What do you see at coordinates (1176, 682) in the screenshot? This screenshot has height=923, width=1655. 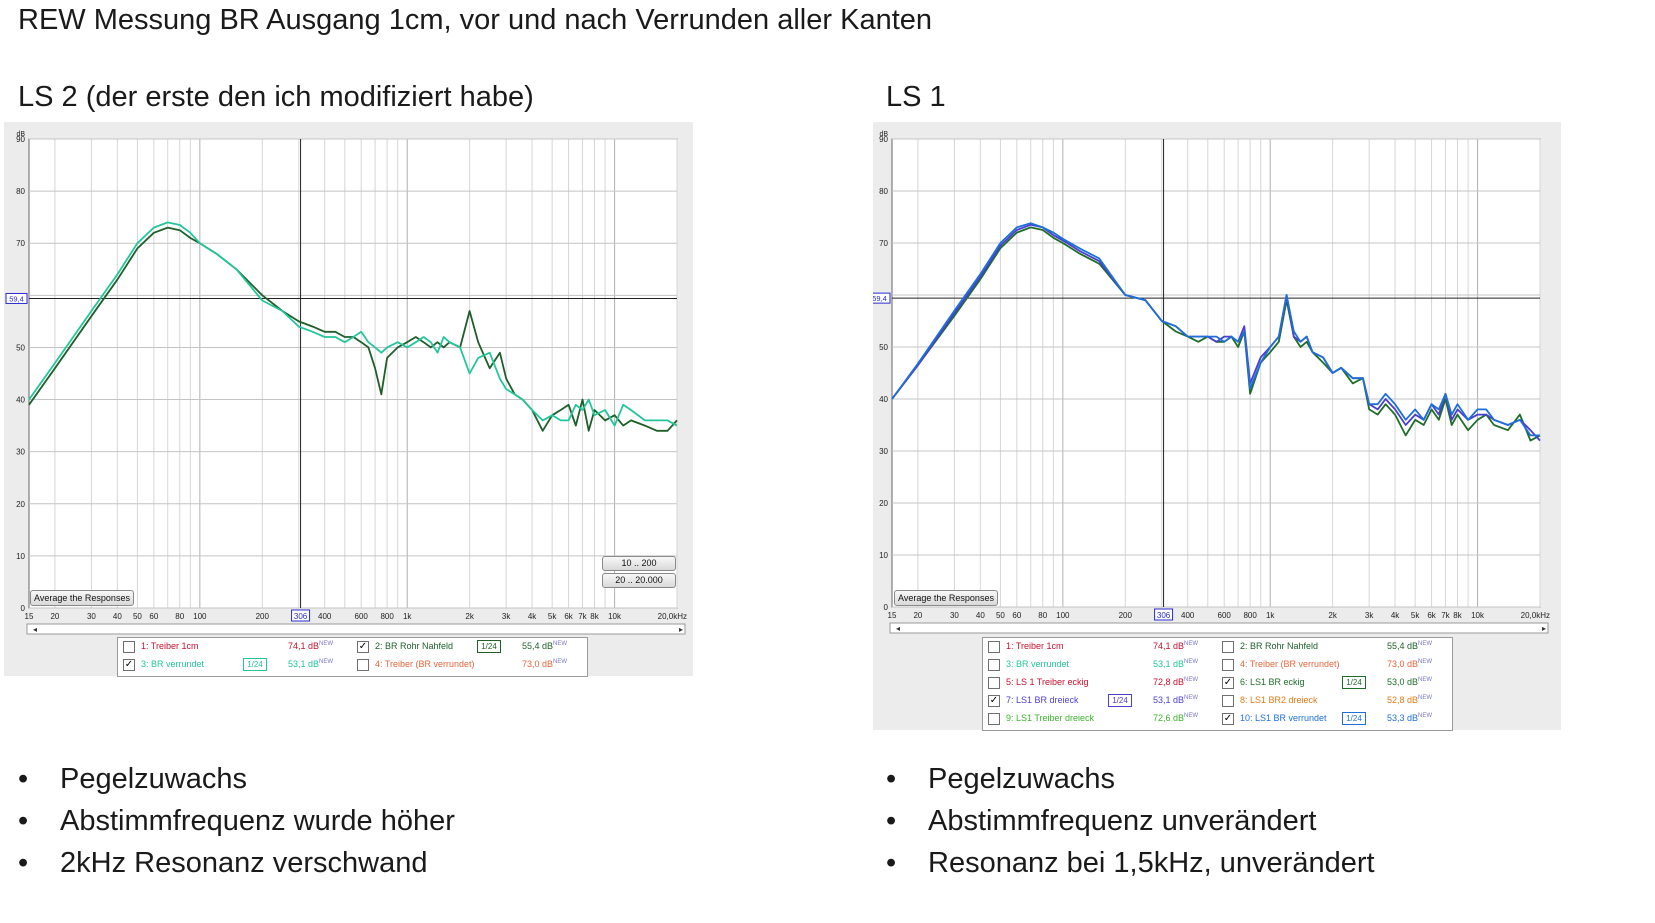 I see `legend-value: 72,8 dBNEW` at bounding box center [1176, 682].